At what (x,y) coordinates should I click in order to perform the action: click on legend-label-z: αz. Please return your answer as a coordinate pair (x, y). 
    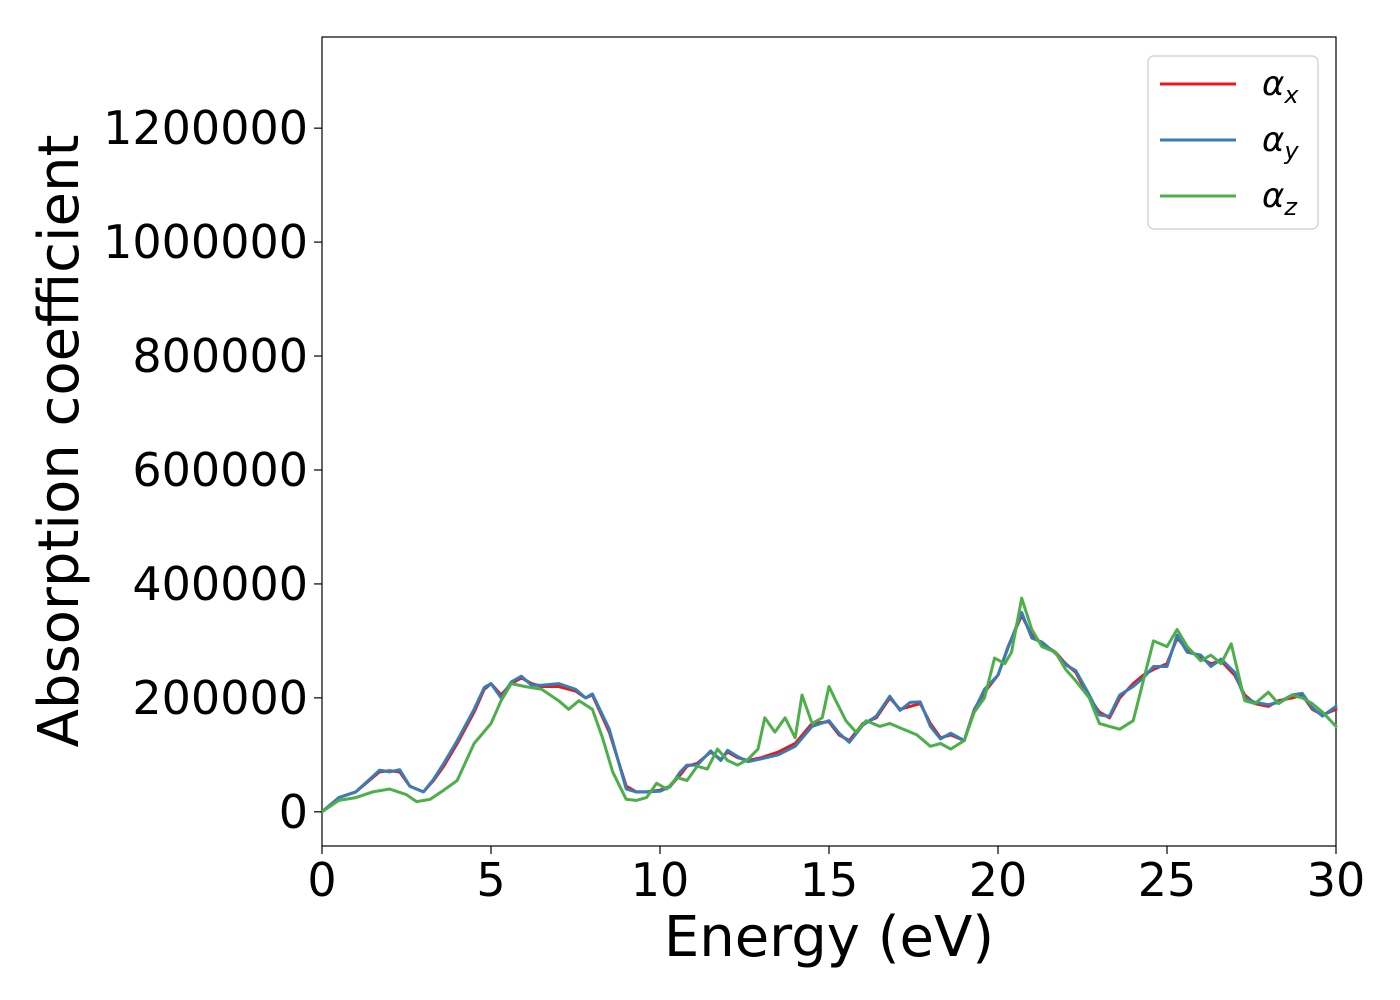
    Looking at the image, I should click on (1280, 198).